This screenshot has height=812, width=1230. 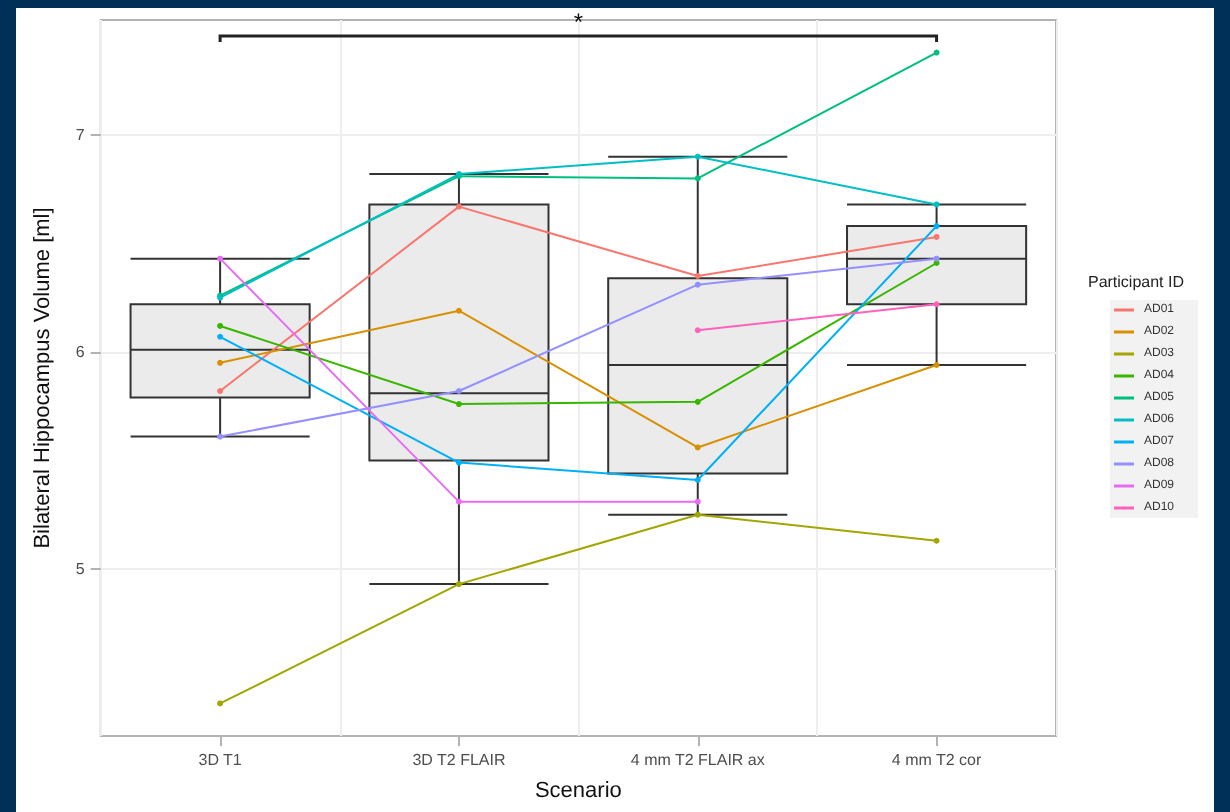 What do you see at coordinates (43, 378) in the screenshot?
I see `y-axis-title: Bilateral Hippocampus Volume [ml]` at bounding box center [43, 378].